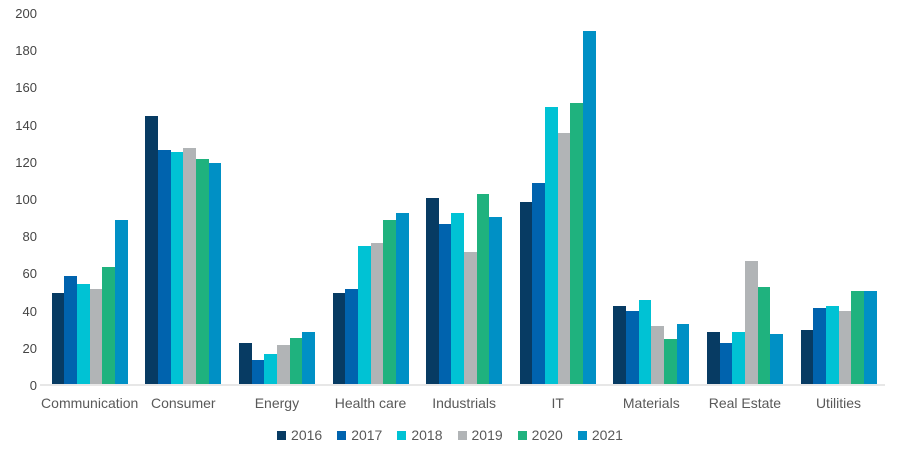 This screenshot has width=900, height=455. I want to click on y-tick-100: 100, so click(26, 199).